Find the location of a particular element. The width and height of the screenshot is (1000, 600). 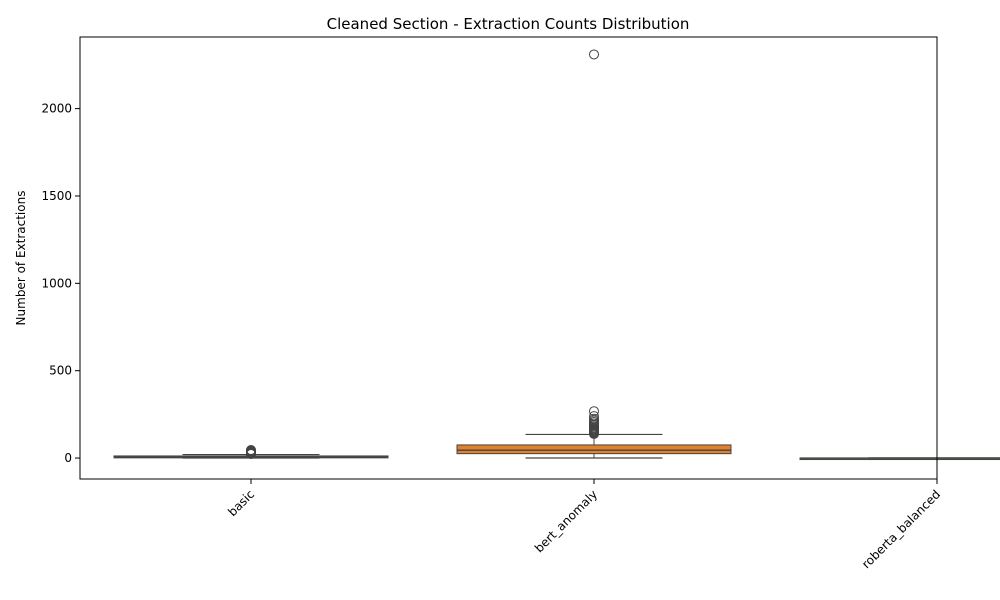

y-tick-label: 500 is located at coordinates (60, 371).